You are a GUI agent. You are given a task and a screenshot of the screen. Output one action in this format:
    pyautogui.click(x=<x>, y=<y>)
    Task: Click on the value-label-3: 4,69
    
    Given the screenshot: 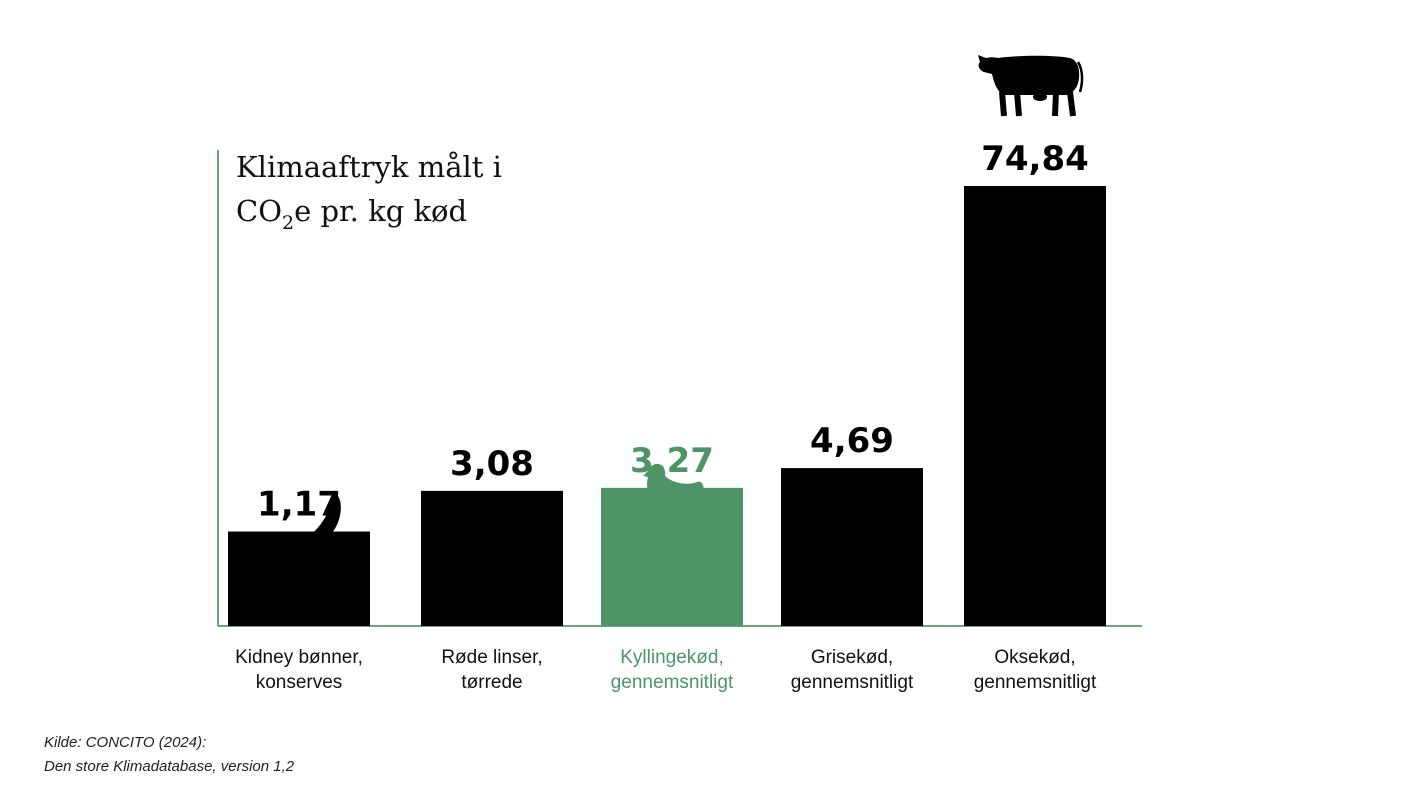 What is the action you would take?
    pyautogui.click(x=852, y=441)
    